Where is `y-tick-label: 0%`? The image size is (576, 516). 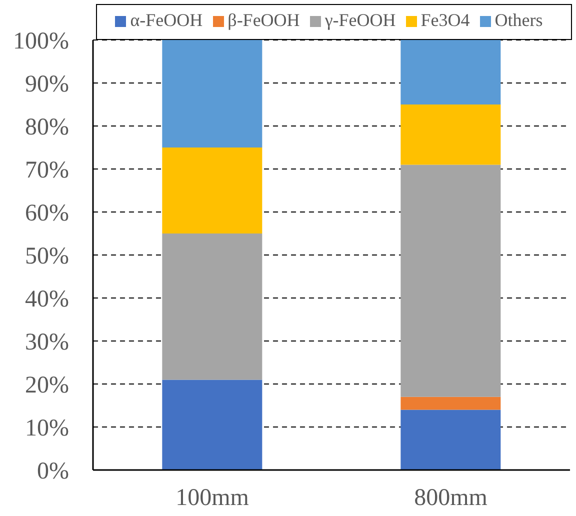 y-tick-label: 0% is located at coordinates (53, 471).